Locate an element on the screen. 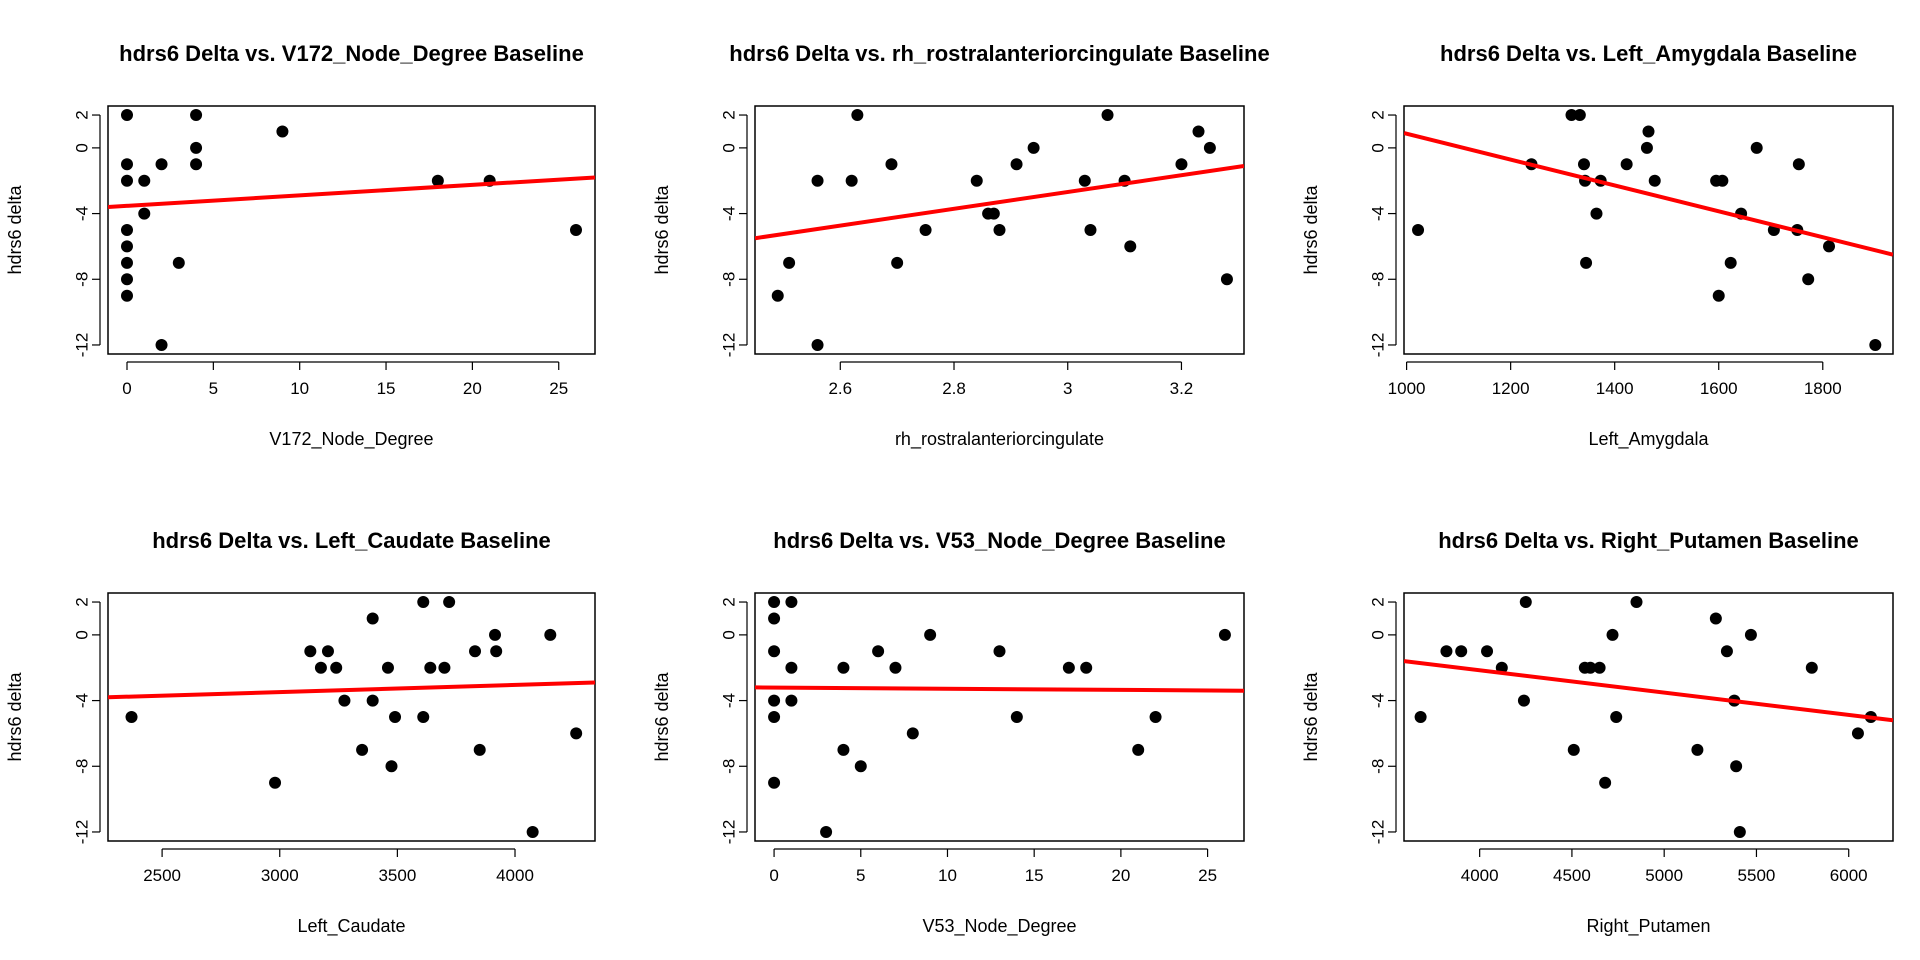  x-tick-label: 2500 is located at coordinates (162, 875).